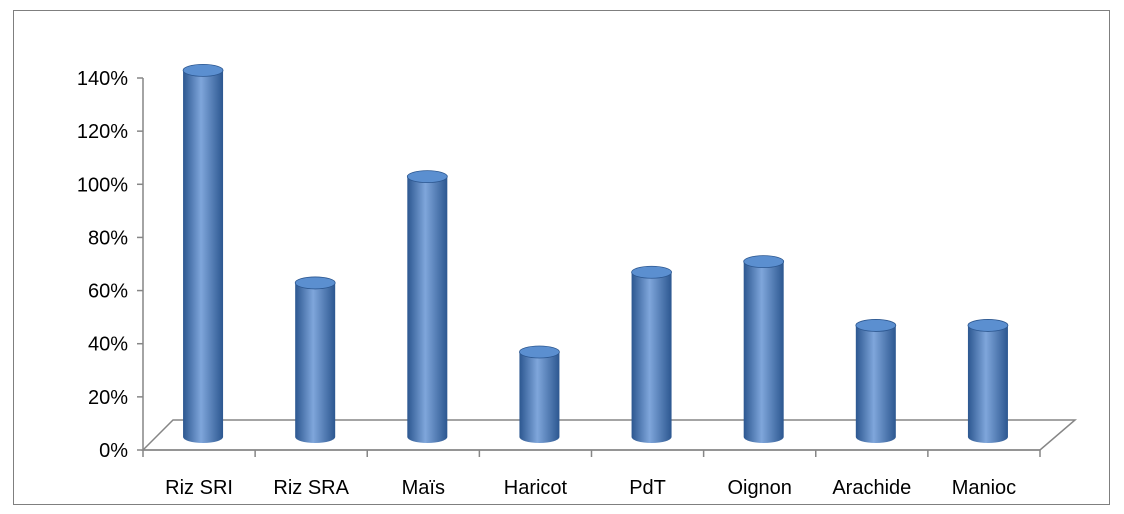 The height and width of the screenshot is (514, 1124). Describe the element at coordinates (108, 238) in the screenshot. I see `y-tick-label: 80%` at that location.